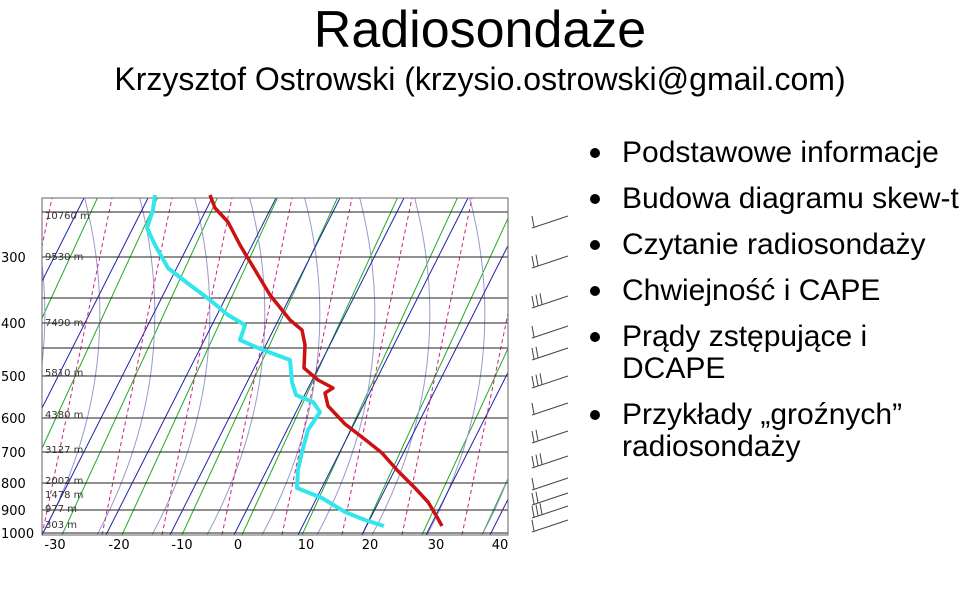  Describe the element at coordinates (13, 324) in the screenshot. I see `pressure-label: 400` at that location.